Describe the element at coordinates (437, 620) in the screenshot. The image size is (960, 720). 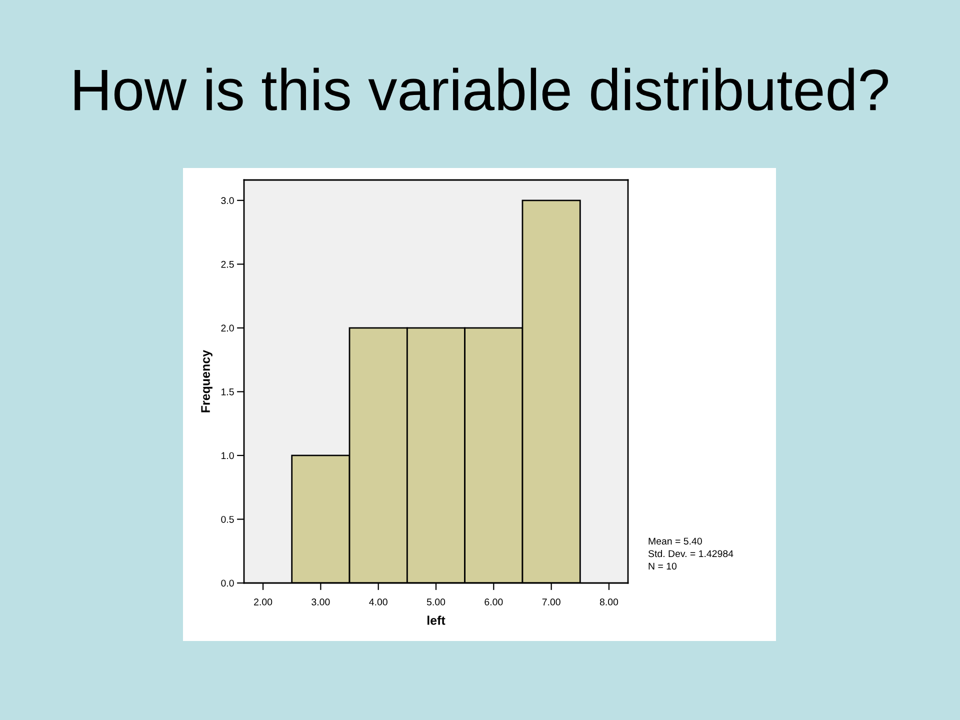
I see `x-axis-title: left` at that location.